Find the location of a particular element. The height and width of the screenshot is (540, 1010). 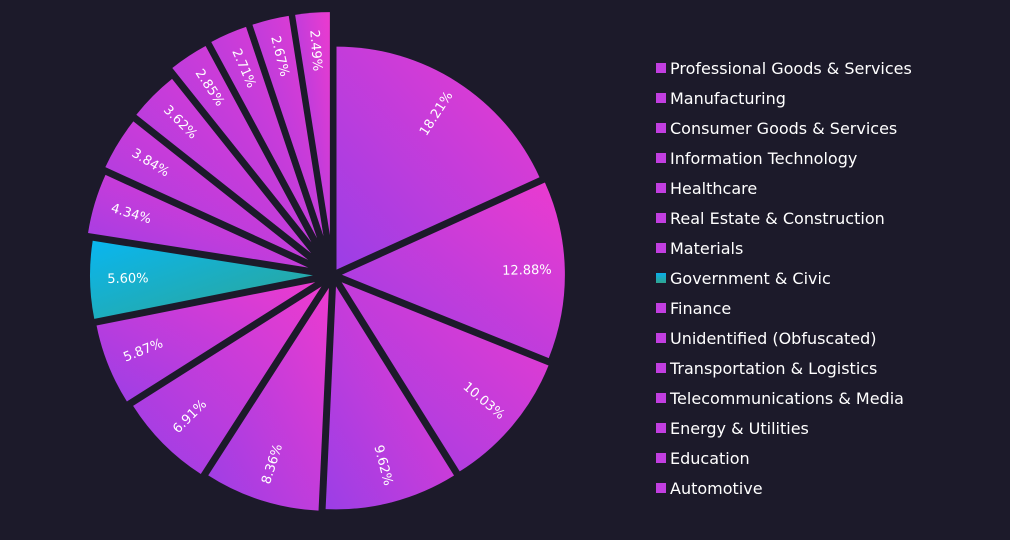

legend-item-professional-goods-services: Professional Goods & Services is located at coordinates (784, 68).